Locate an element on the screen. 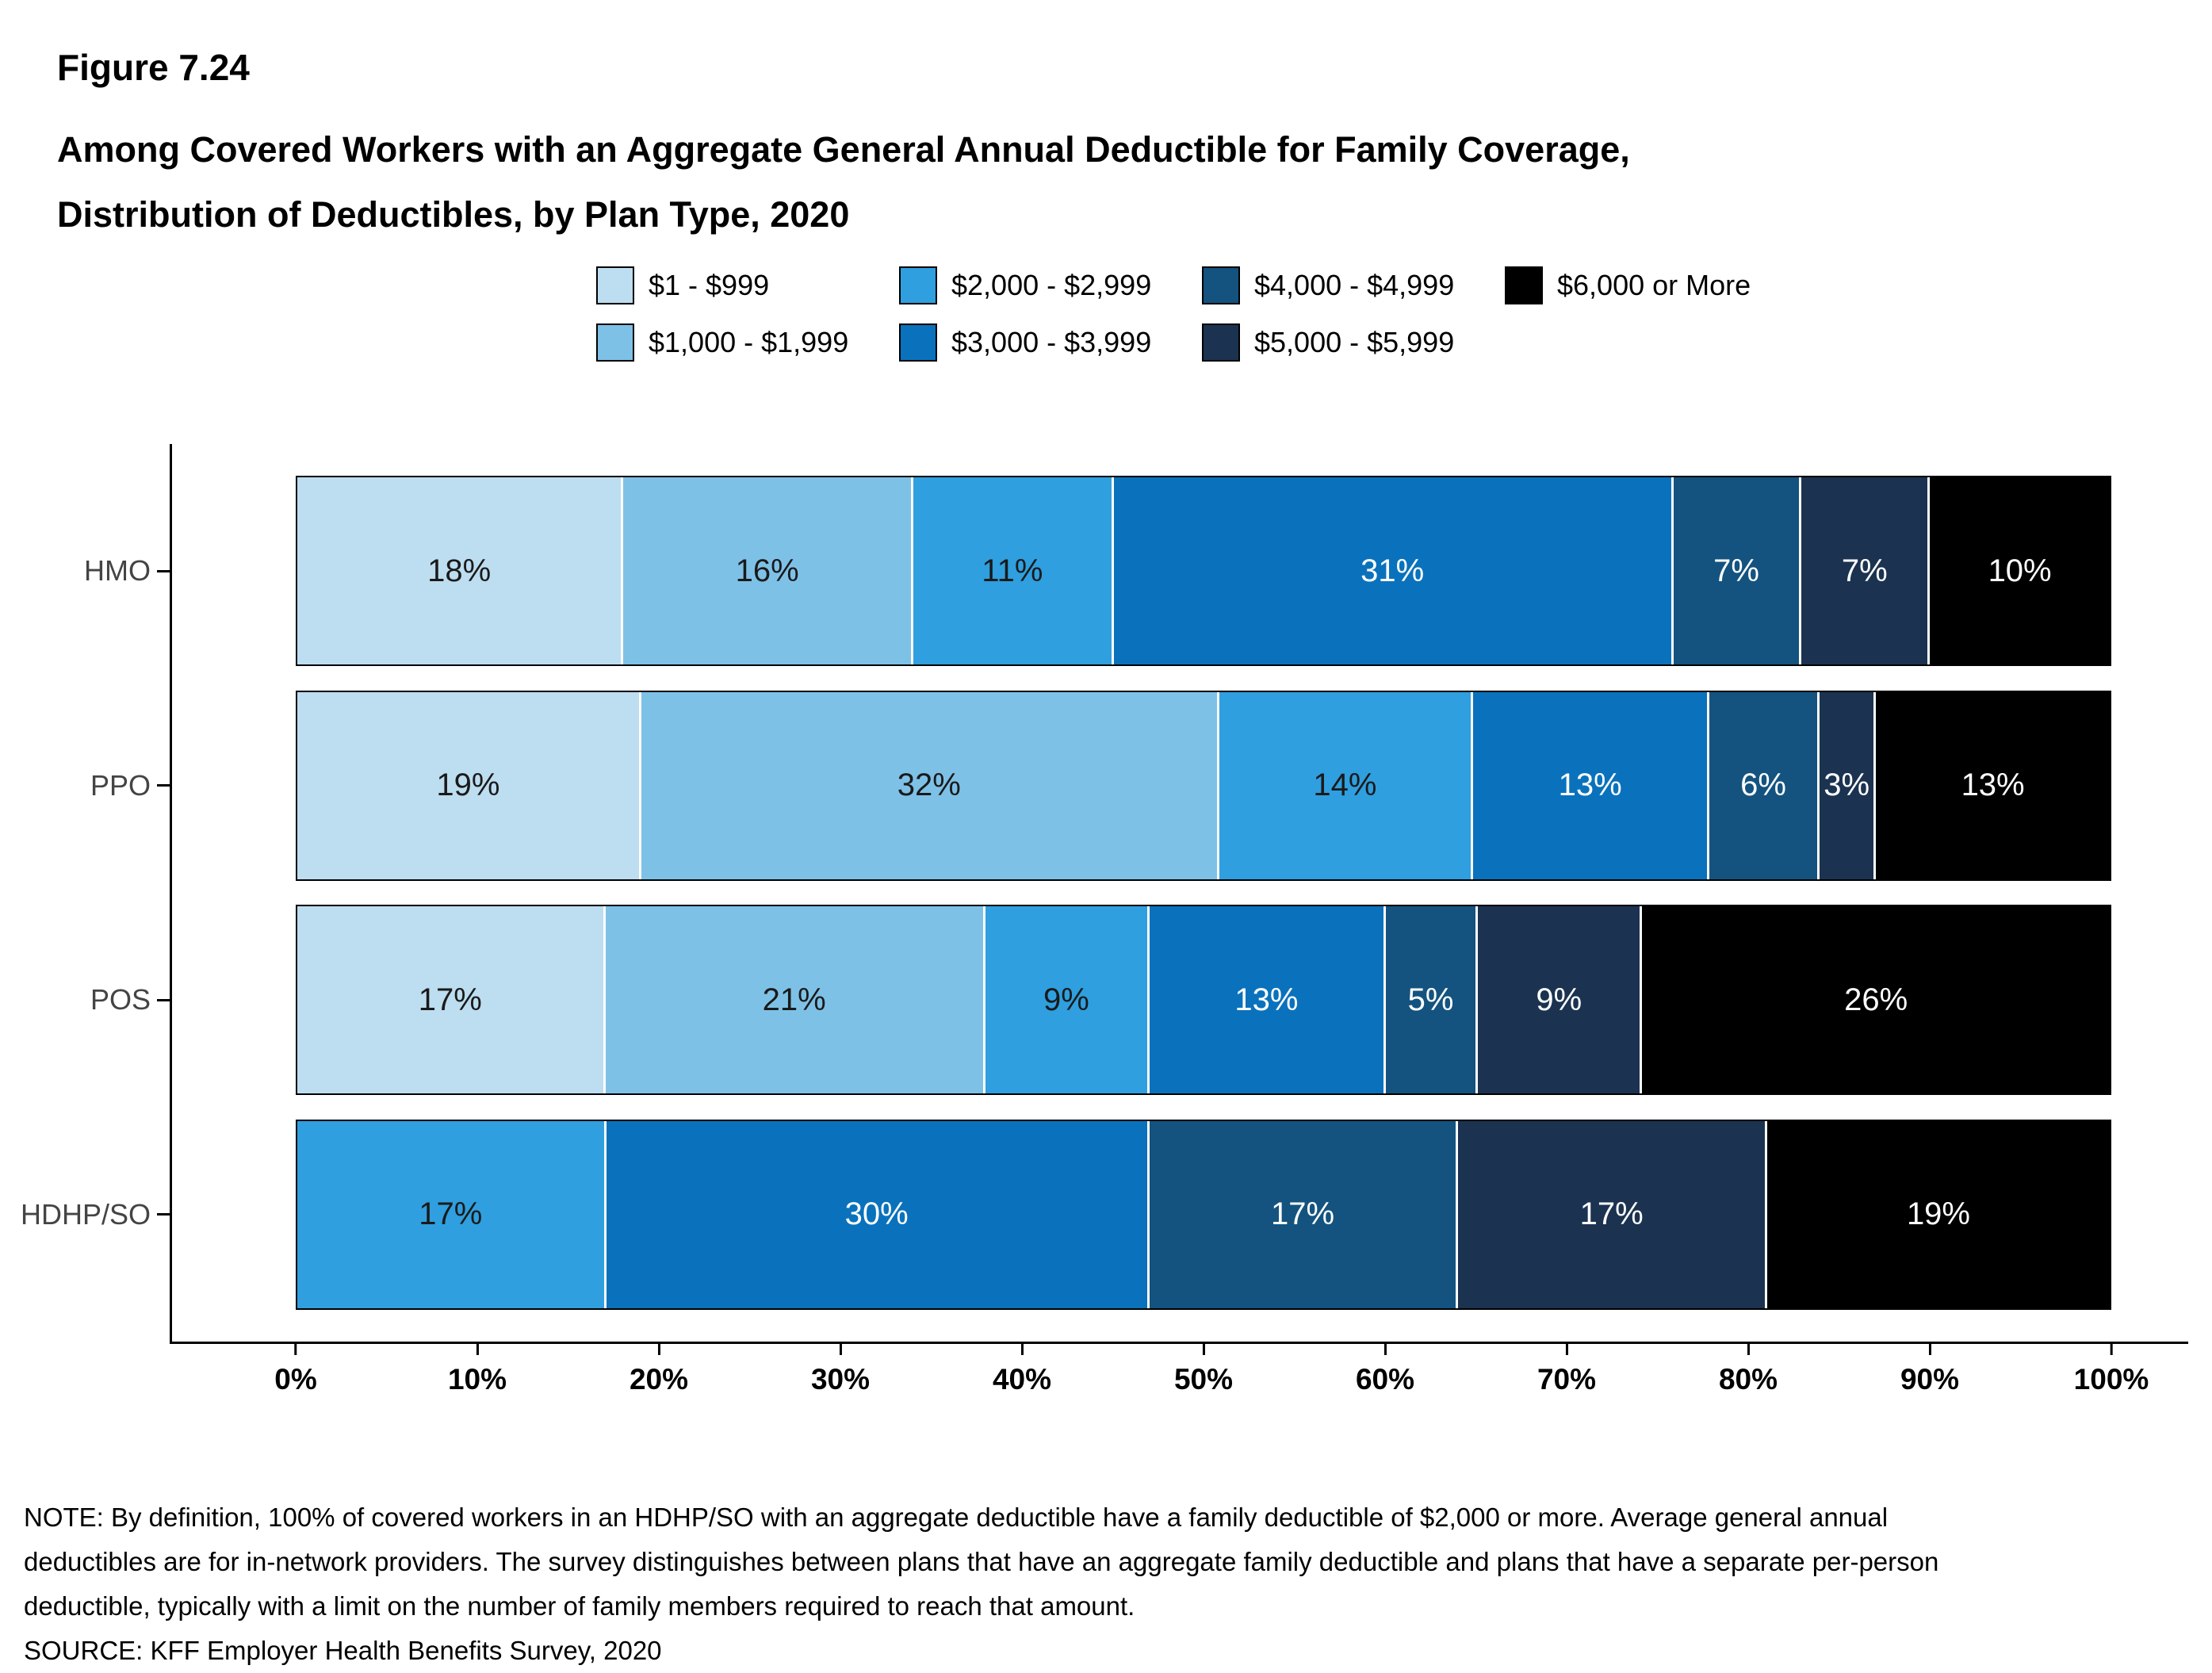 This screenshot has height=1673, width=2212. legend-item: $2,000 - $2,999 is located at coordinates (1050, 285).